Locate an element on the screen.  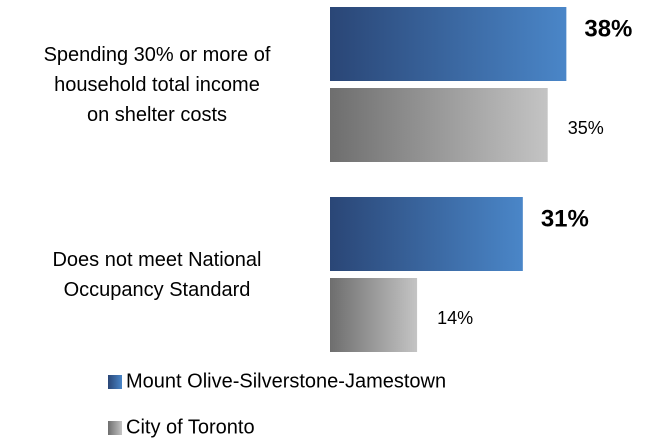
value-label: 35% is located at coordinates (586, 128).